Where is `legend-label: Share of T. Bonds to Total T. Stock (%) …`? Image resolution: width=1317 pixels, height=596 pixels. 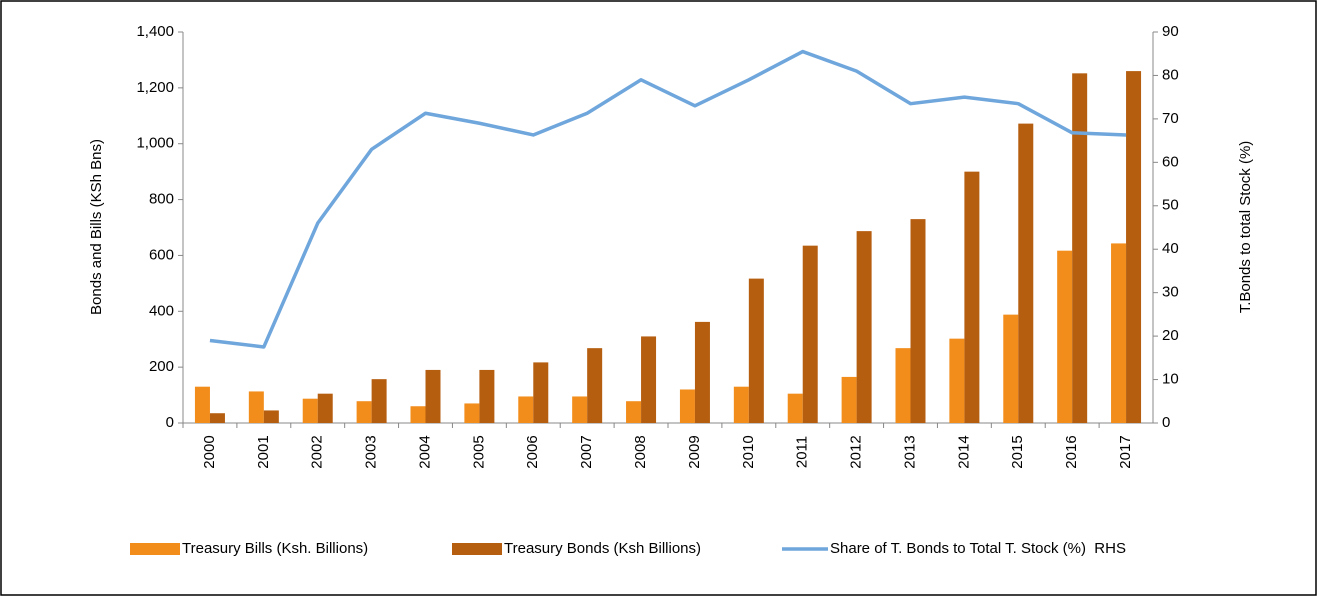 legend-label: Share of T. Bonds to Total T. Stock (%) … is located at coordinates (978, 548).